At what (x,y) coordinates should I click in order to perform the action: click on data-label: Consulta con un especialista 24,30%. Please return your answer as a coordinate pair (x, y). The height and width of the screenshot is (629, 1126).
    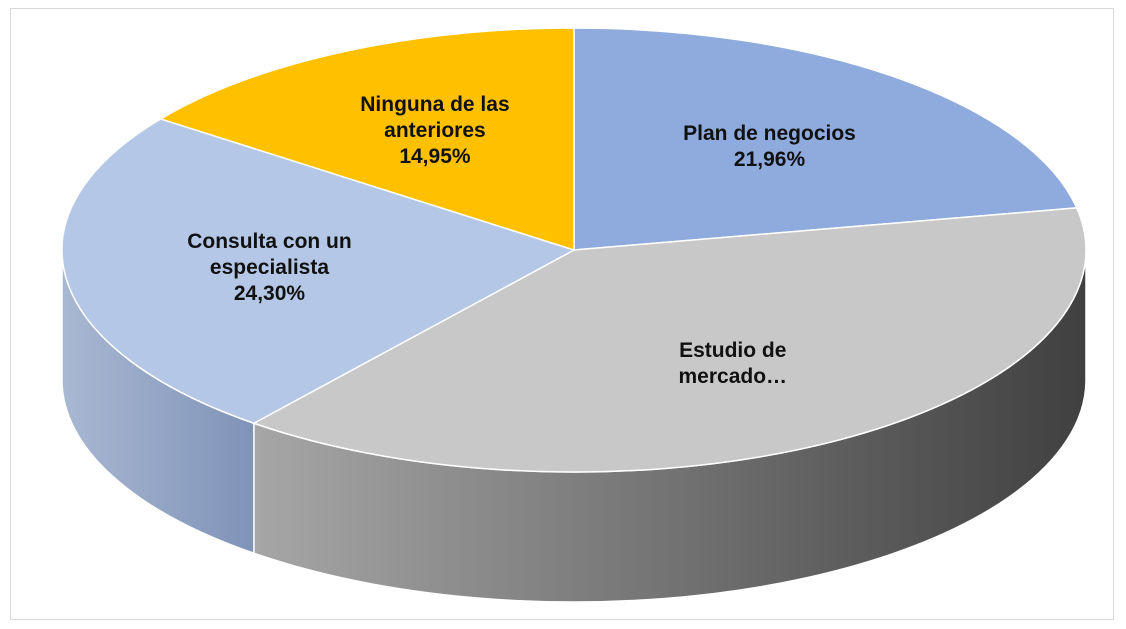
    Looking at the image, I should click on (269, 268).